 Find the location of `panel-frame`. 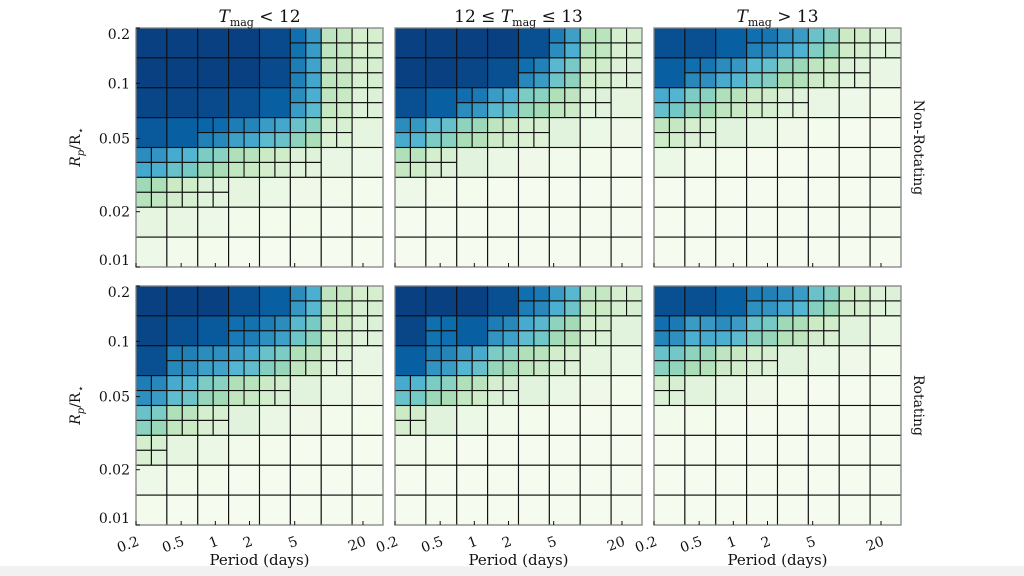

panel-frame is located at coordinates (518, 405).